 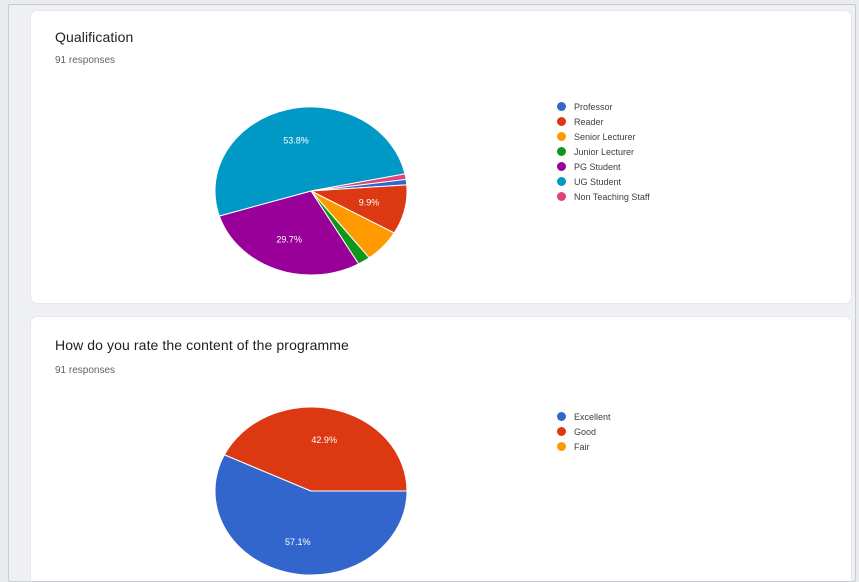 I want to click on legend-label: Good, so click(x=585, y=431).